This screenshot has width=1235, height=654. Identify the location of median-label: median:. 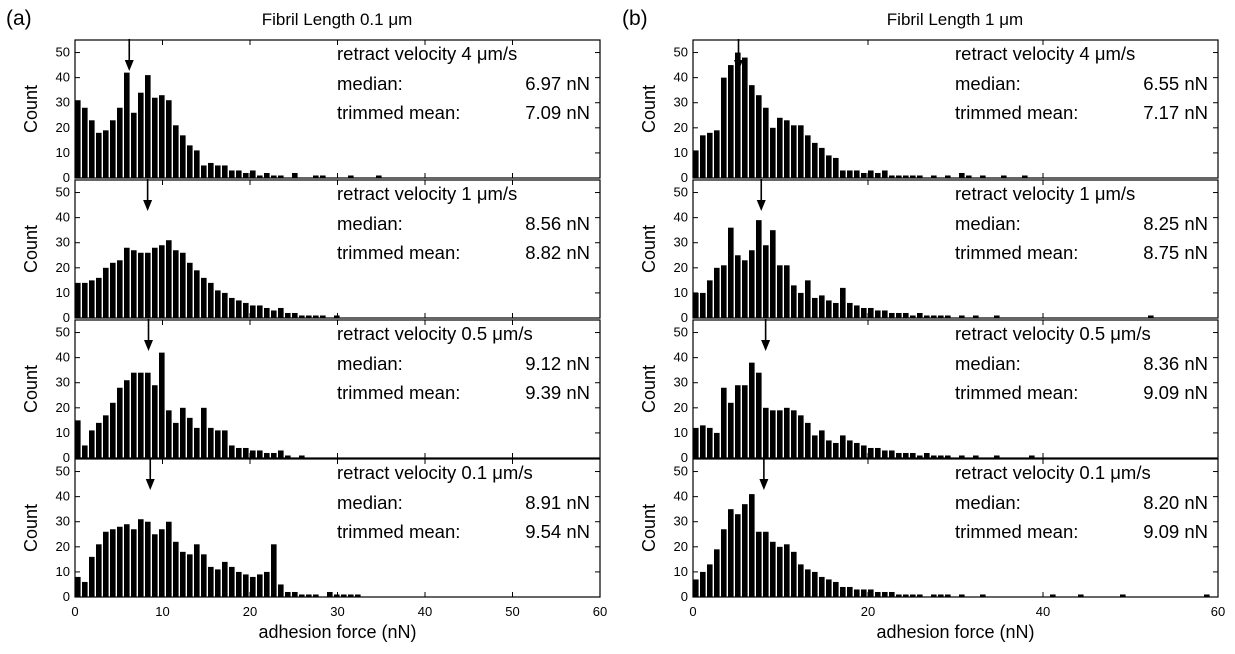
(370, 83).